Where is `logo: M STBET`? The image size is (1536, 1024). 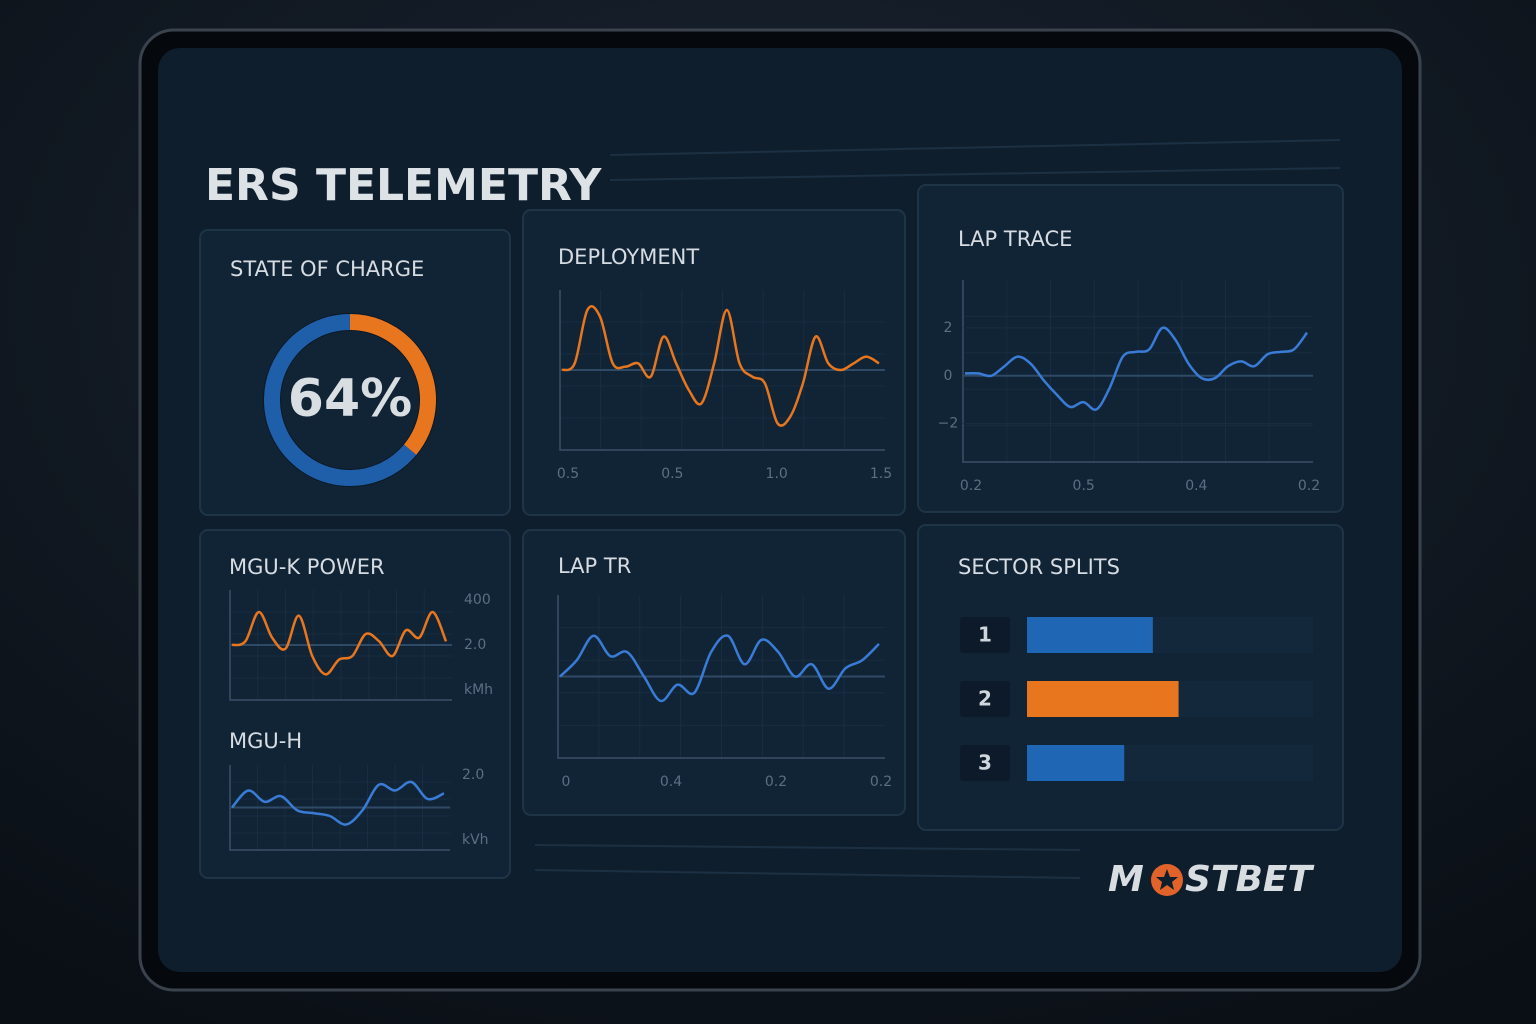
logo: M STBET is located at coordinates (1211, 879).